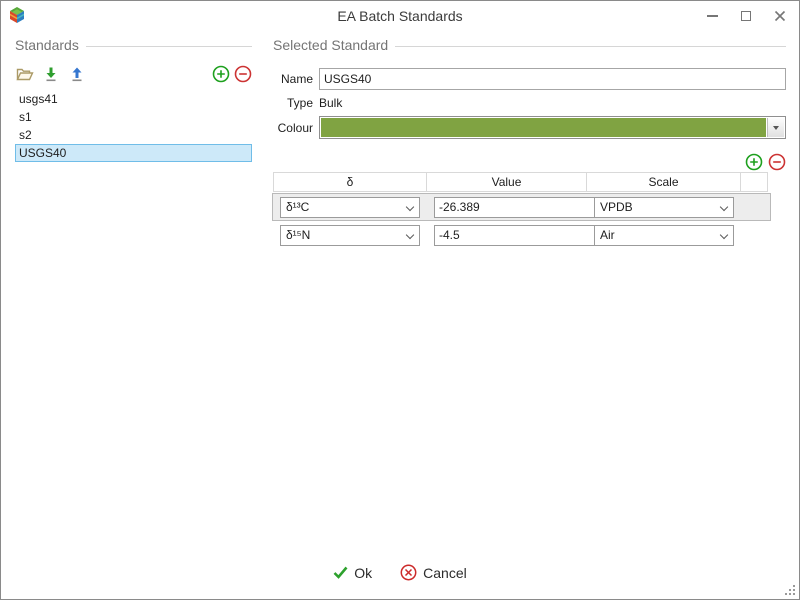 The image size is (800, 600). What do you see at coordinates (25, 117) in the screenshot?
I see `standards-list-item-label: s1` at bounding box center [25, 117].